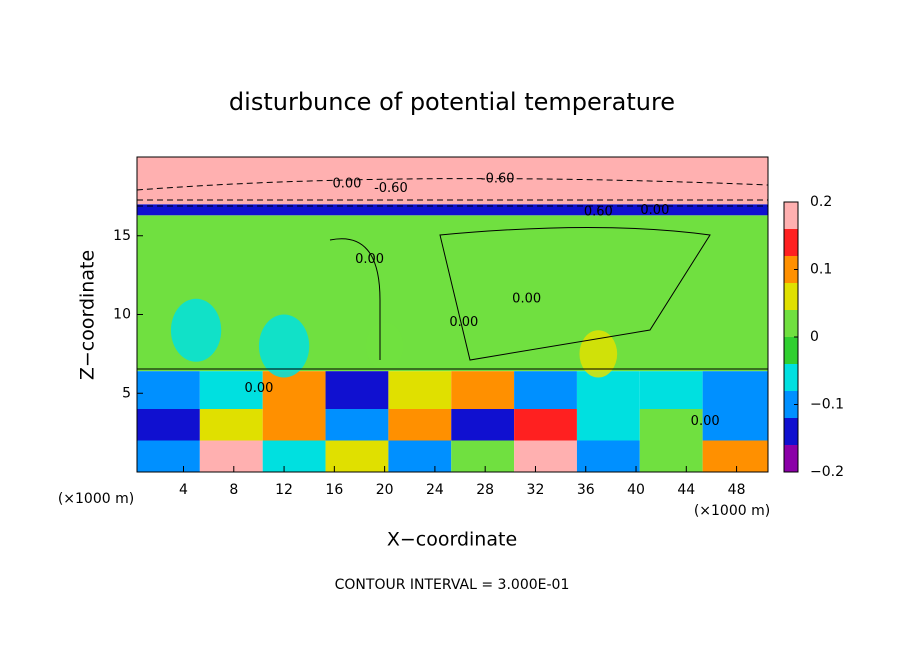 The height and width of the screenshot is (654, 904). What do you see at coordinates (122, 236) in the screenshot?
I see `y-tick-label: 15` at bounding box center [122, 236].